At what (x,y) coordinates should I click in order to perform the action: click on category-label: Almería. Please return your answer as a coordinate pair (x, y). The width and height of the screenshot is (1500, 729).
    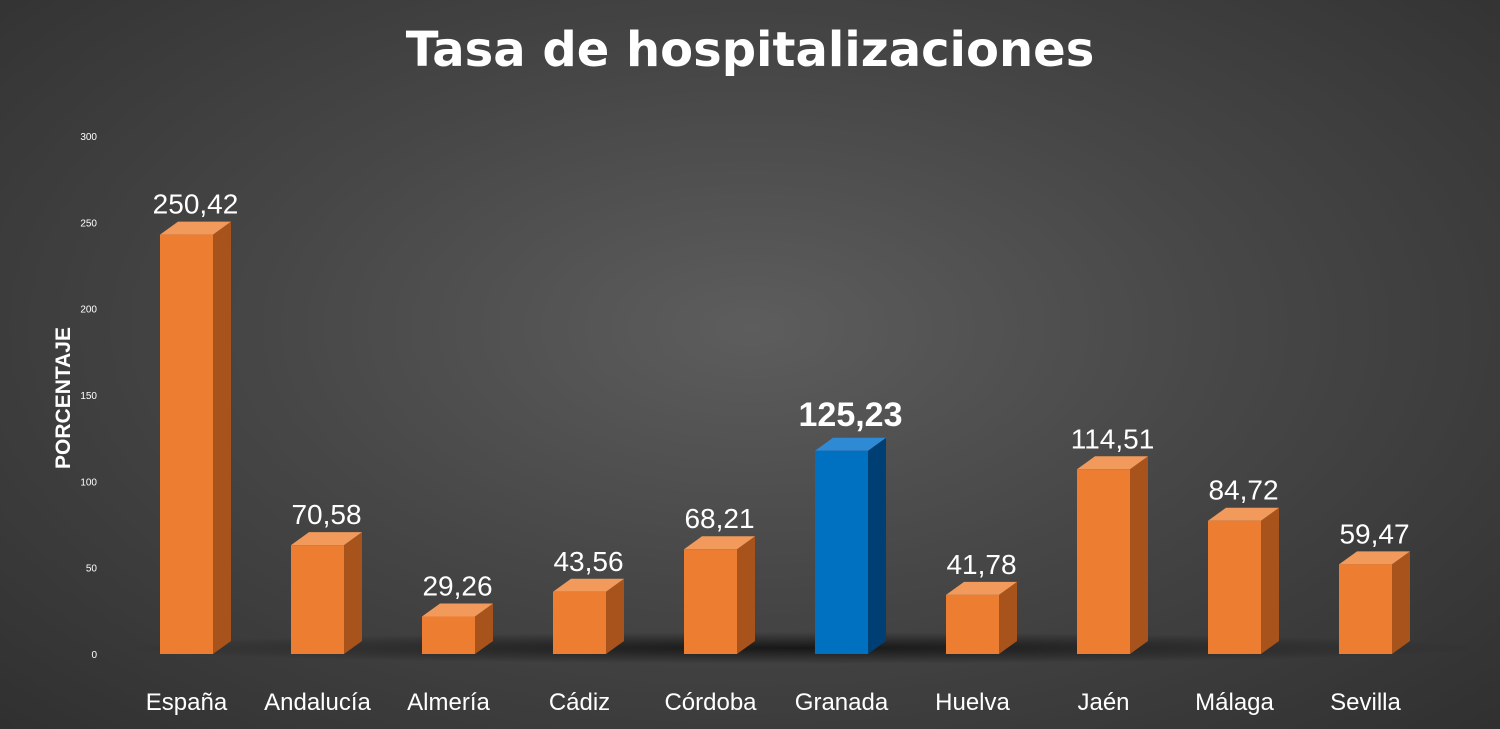
    Looking at the image, I should click on (448, 702).